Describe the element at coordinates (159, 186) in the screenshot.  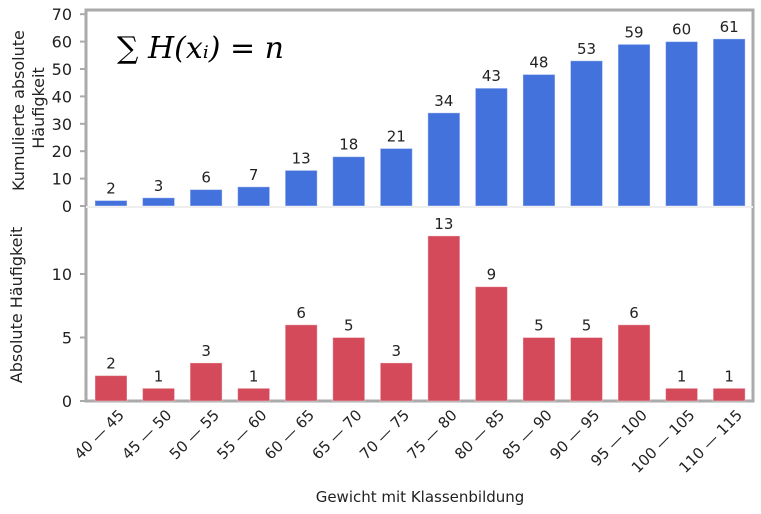
I see `top-bar-value-label: 3` at that location.